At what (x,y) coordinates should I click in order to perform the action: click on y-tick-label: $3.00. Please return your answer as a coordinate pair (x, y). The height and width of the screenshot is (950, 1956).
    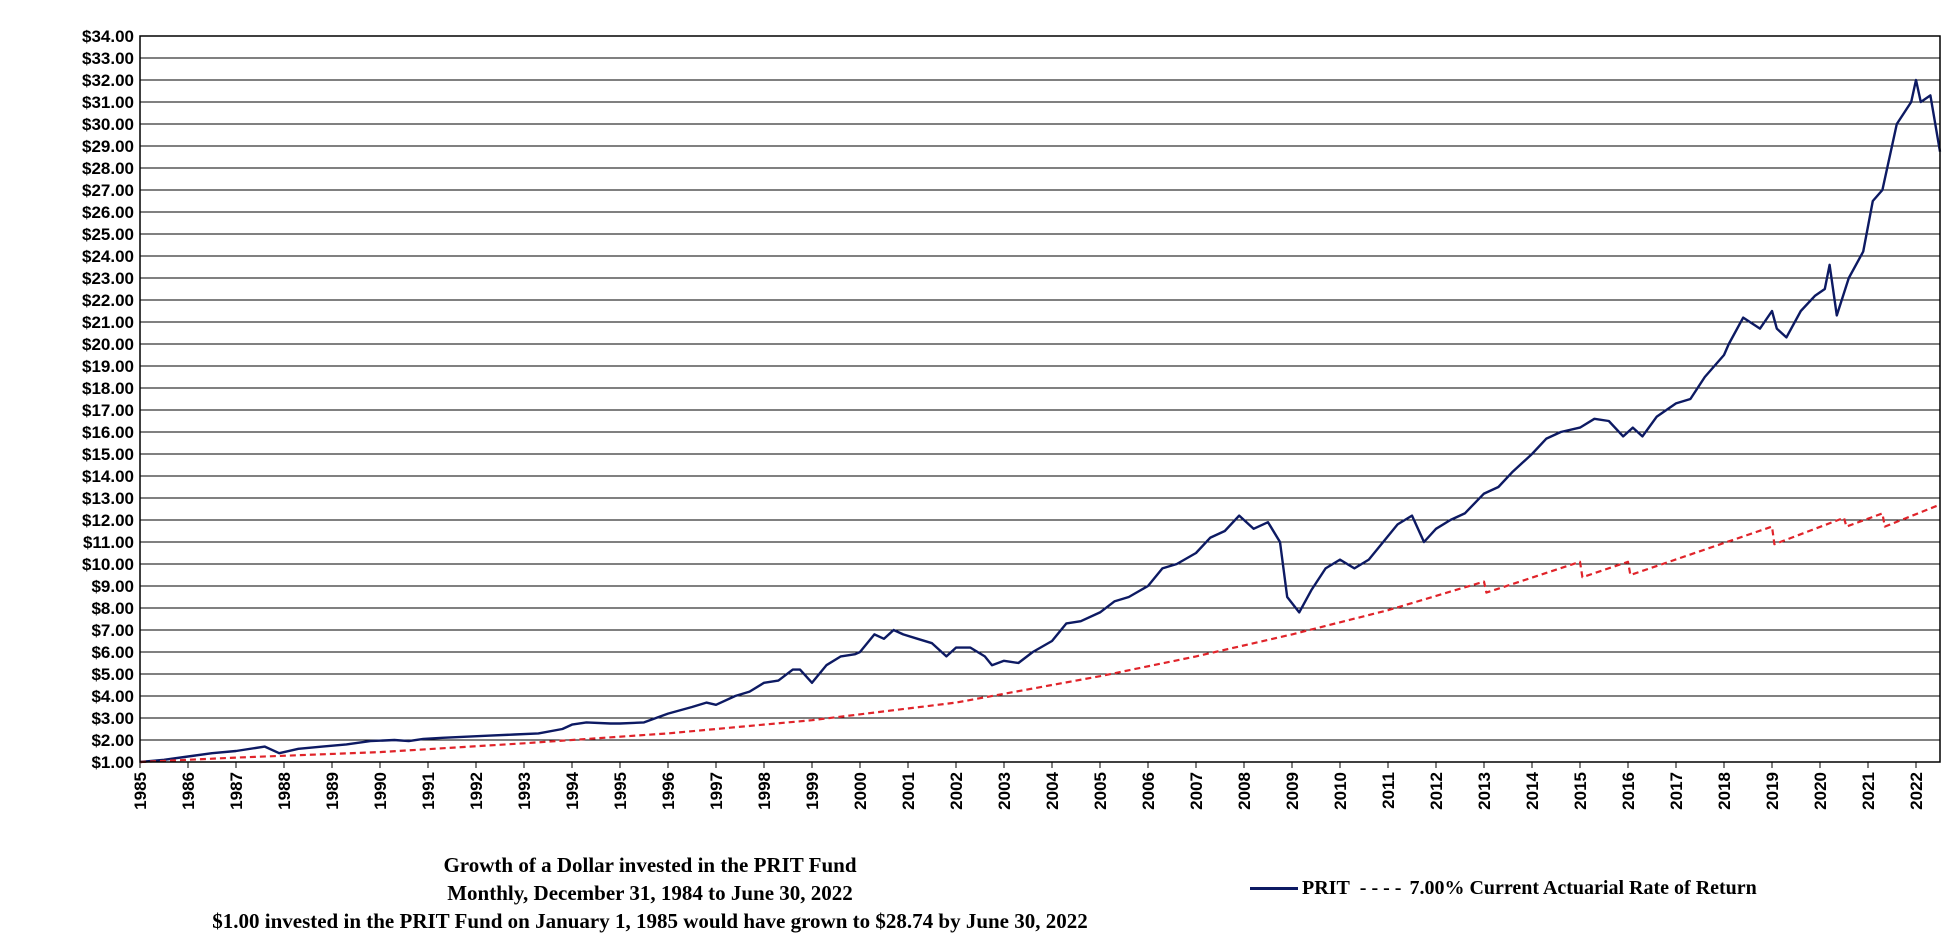
    Looking at the image, I should click on (112, 718).